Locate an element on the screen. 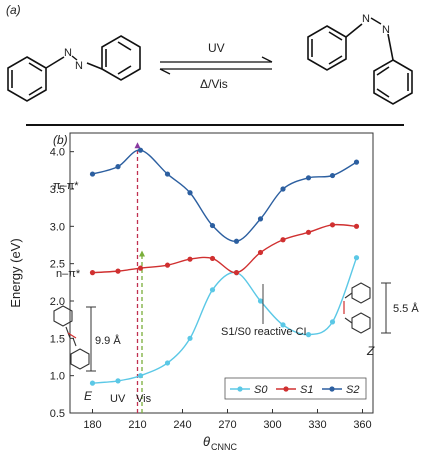 Image resolution: width=427 pixels, height=459 pixels. y-axis: 0.5 1.0 1.5 2.0 2.5 3.0 3.5 4.0 is located at coordinates (62, 283).